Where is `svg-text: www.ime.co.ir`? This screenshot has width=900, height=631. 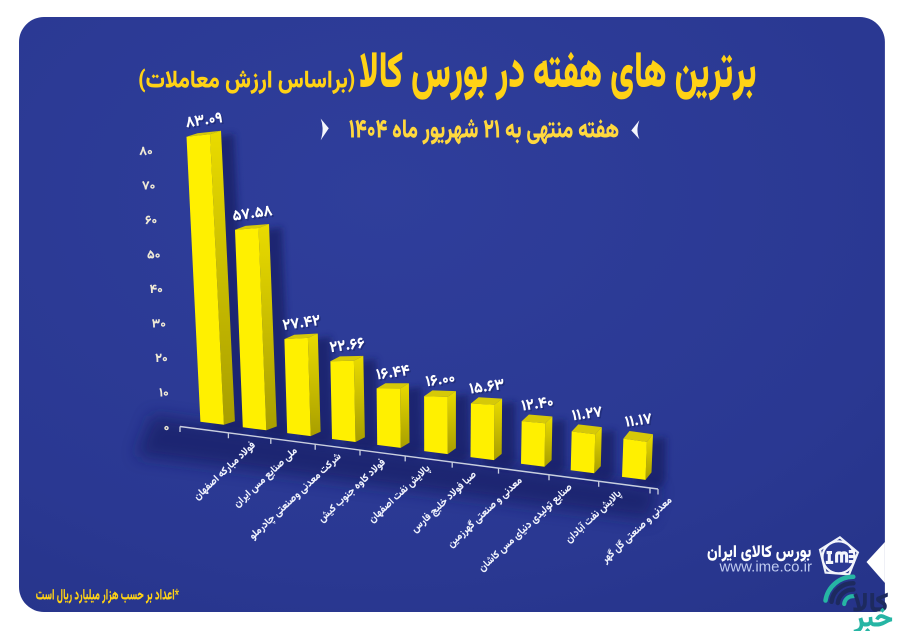
svg-text: www.ime.co.ir is located at coordinates (765, 567).